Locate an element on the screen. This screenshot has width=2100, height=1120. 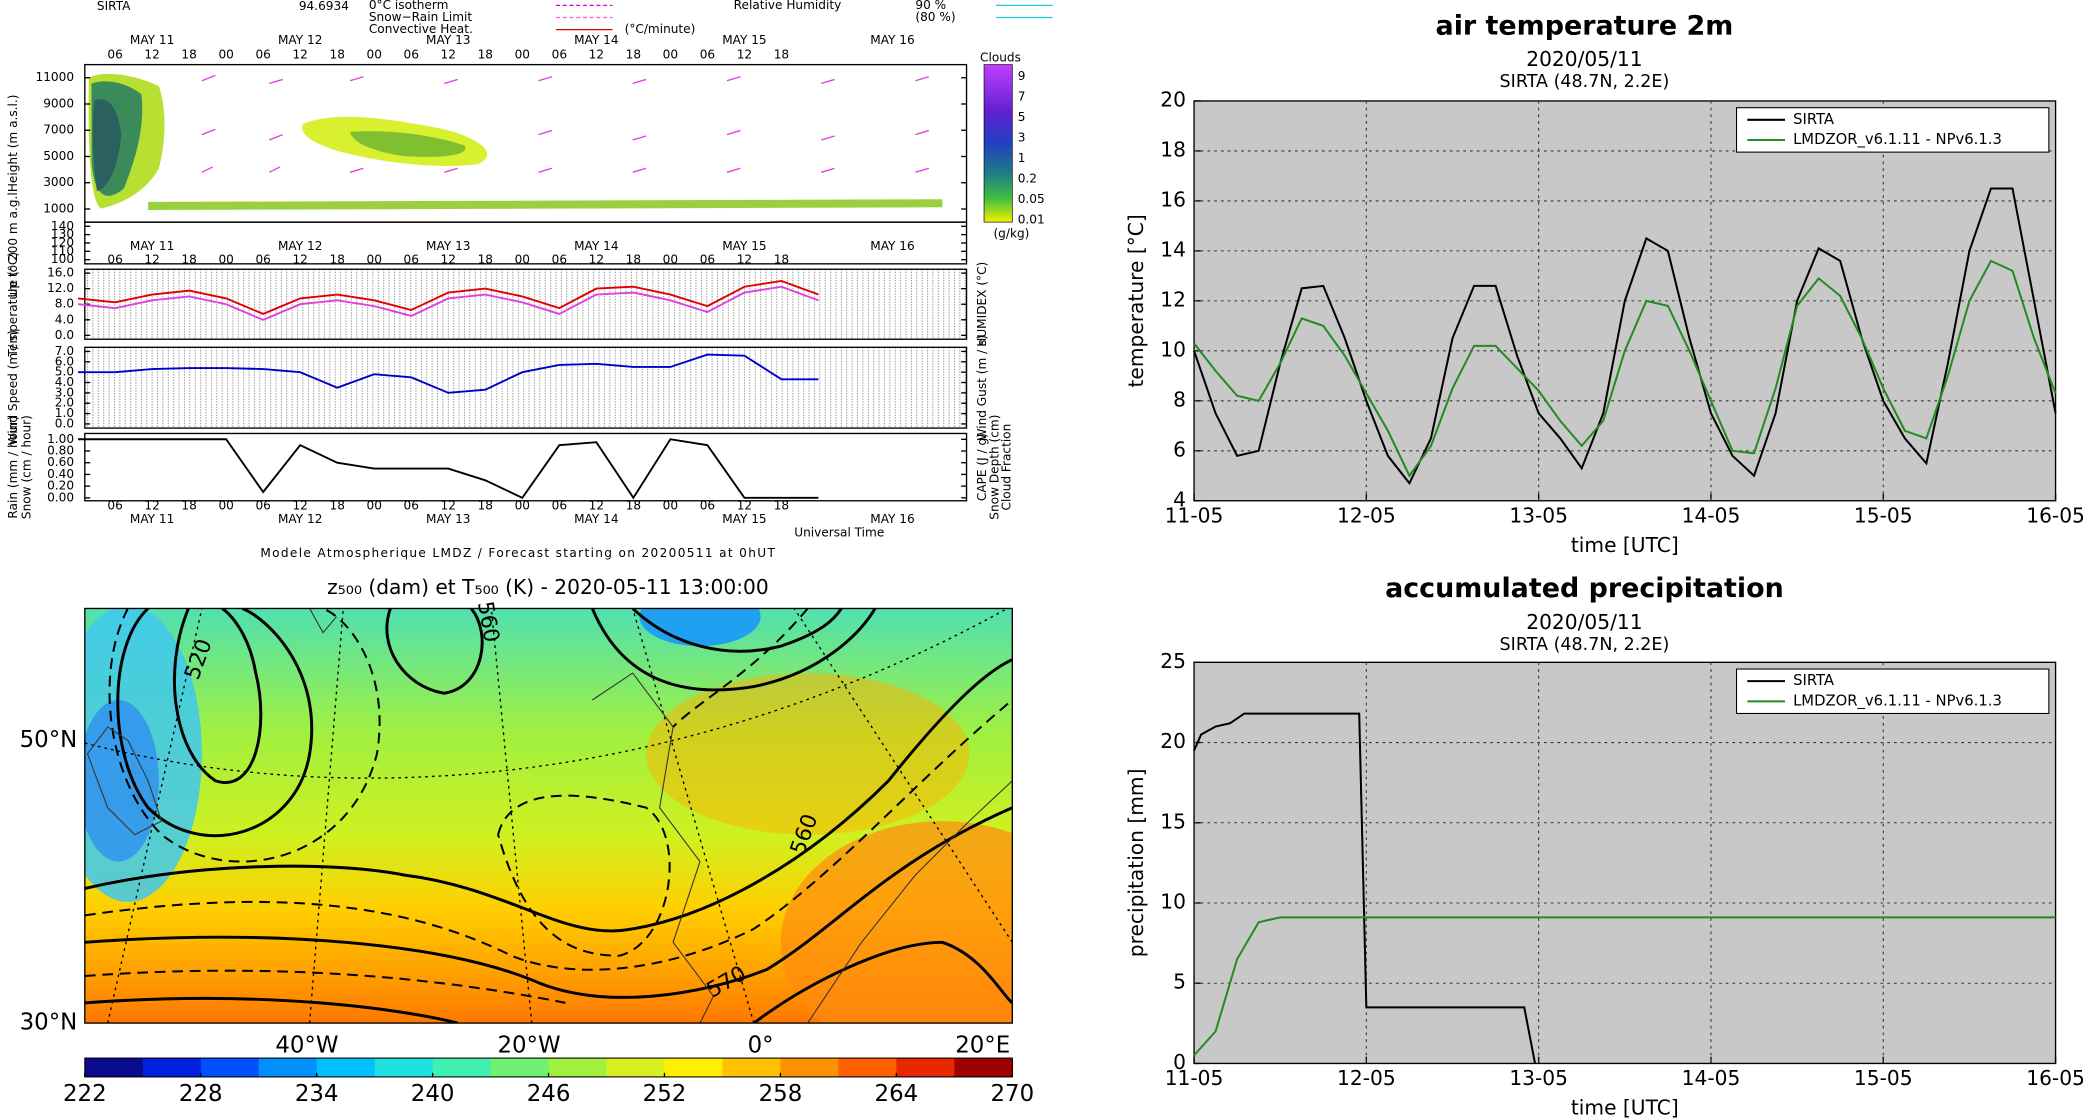
day-label: MAY 11 is located at coordinates (152, 40).